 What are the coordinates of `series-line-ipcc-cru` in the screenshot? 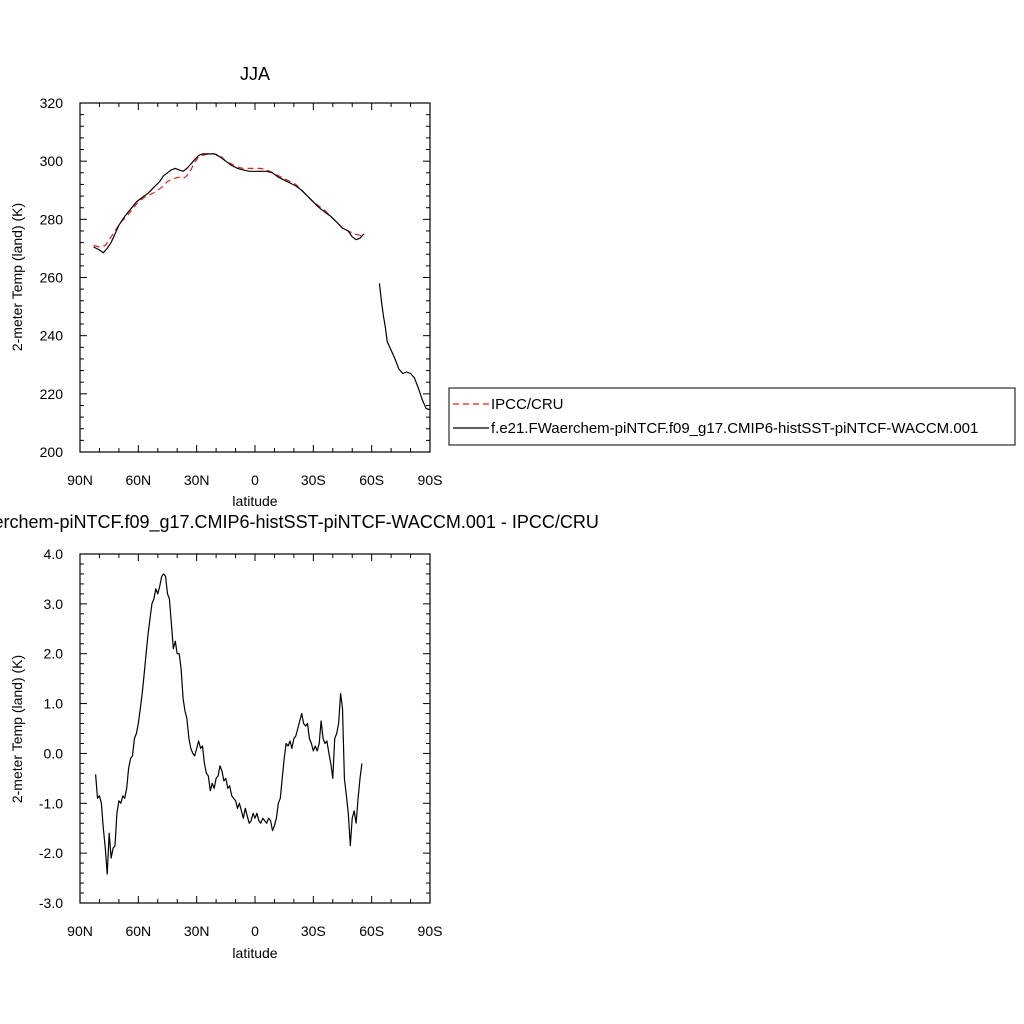 It's located at (229, 200).